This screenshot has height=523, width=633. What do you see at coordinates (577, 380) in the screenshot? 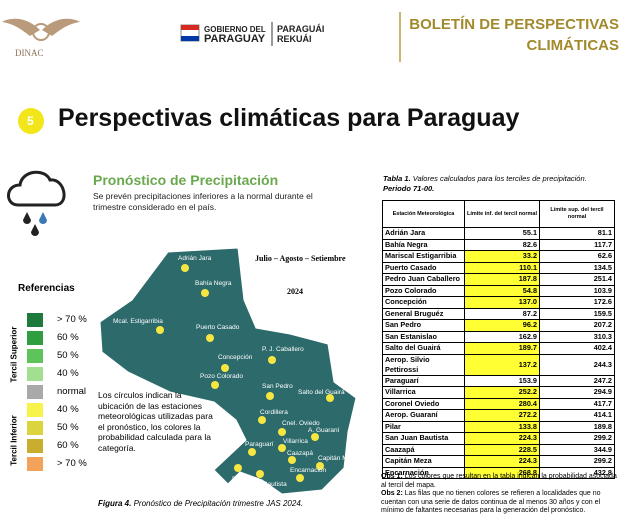
I see `table-cell: 247.2` at bounding box center [577, 380].